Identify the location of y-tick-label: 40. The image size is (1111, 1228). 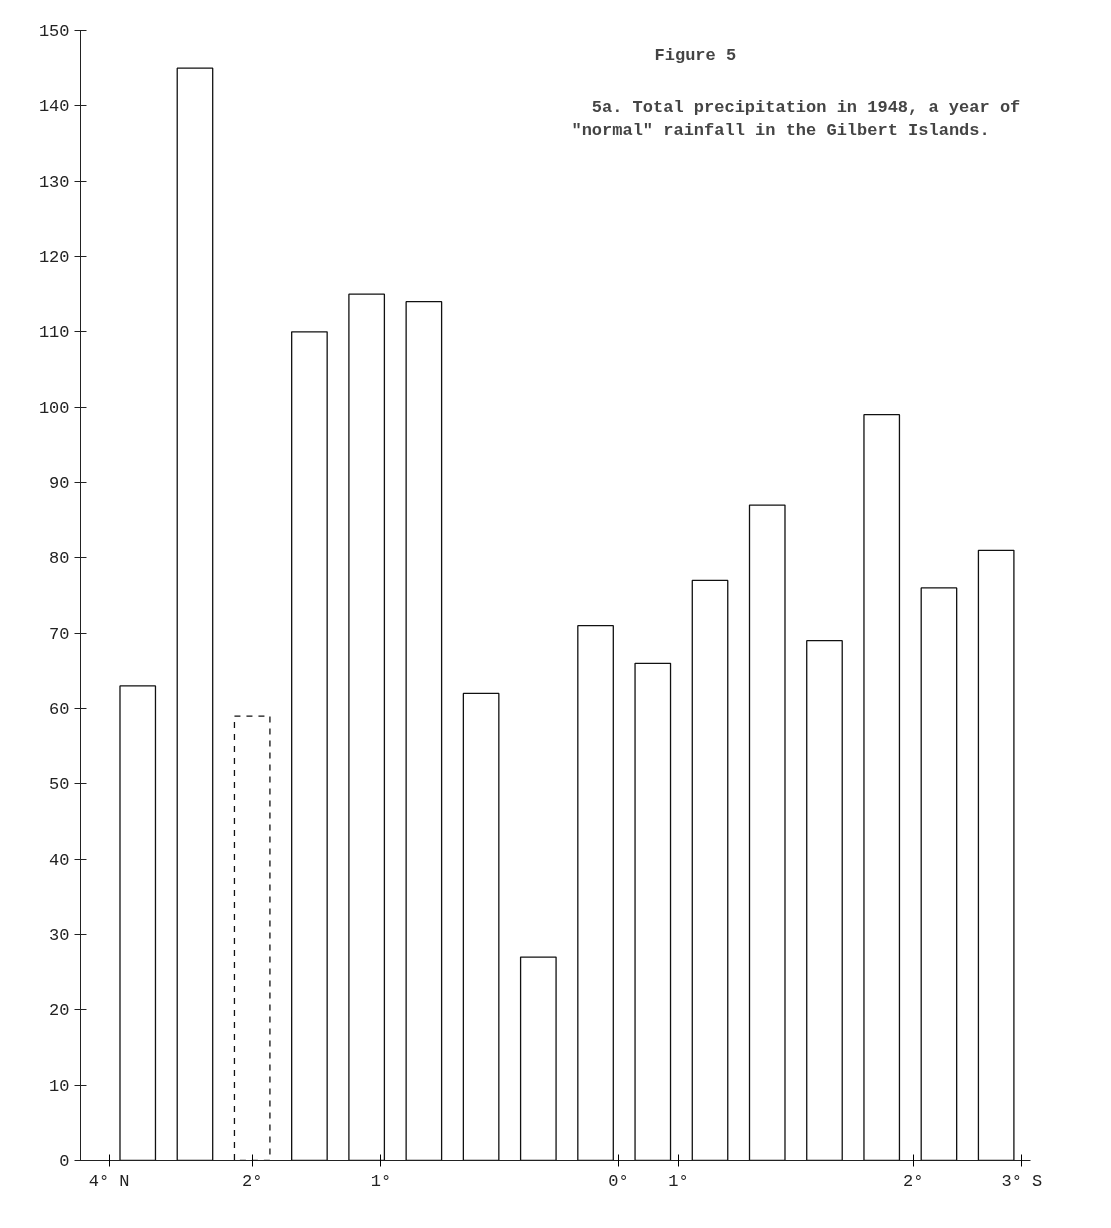
(59, 860).